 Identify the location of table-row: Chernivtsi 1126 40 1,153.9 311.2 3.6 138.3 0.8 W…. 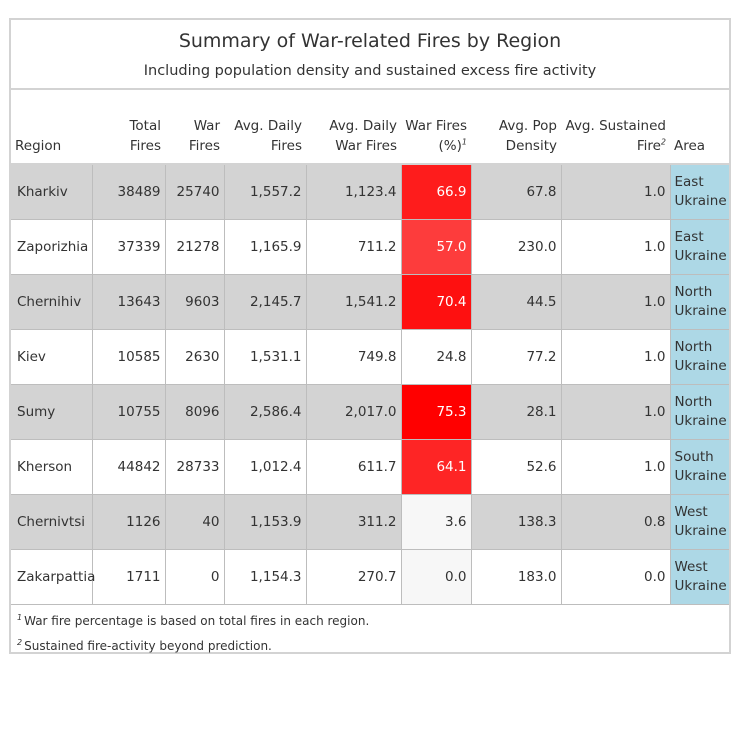
(370, 522).